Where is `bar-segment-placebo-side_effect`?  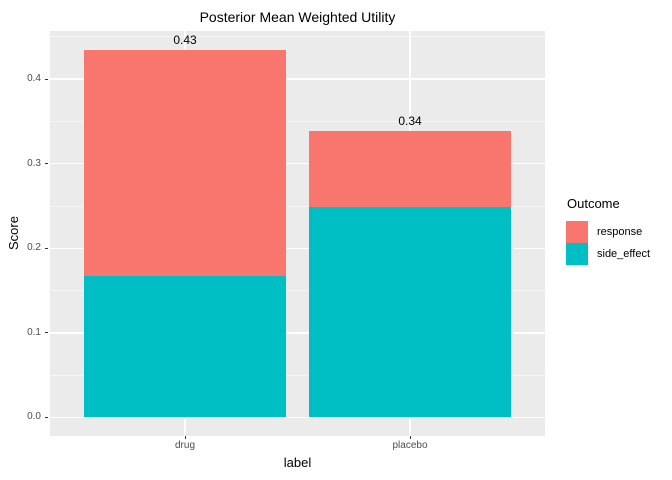 bar-segment-placebo-side_effect is located at coordinates (410, 312).